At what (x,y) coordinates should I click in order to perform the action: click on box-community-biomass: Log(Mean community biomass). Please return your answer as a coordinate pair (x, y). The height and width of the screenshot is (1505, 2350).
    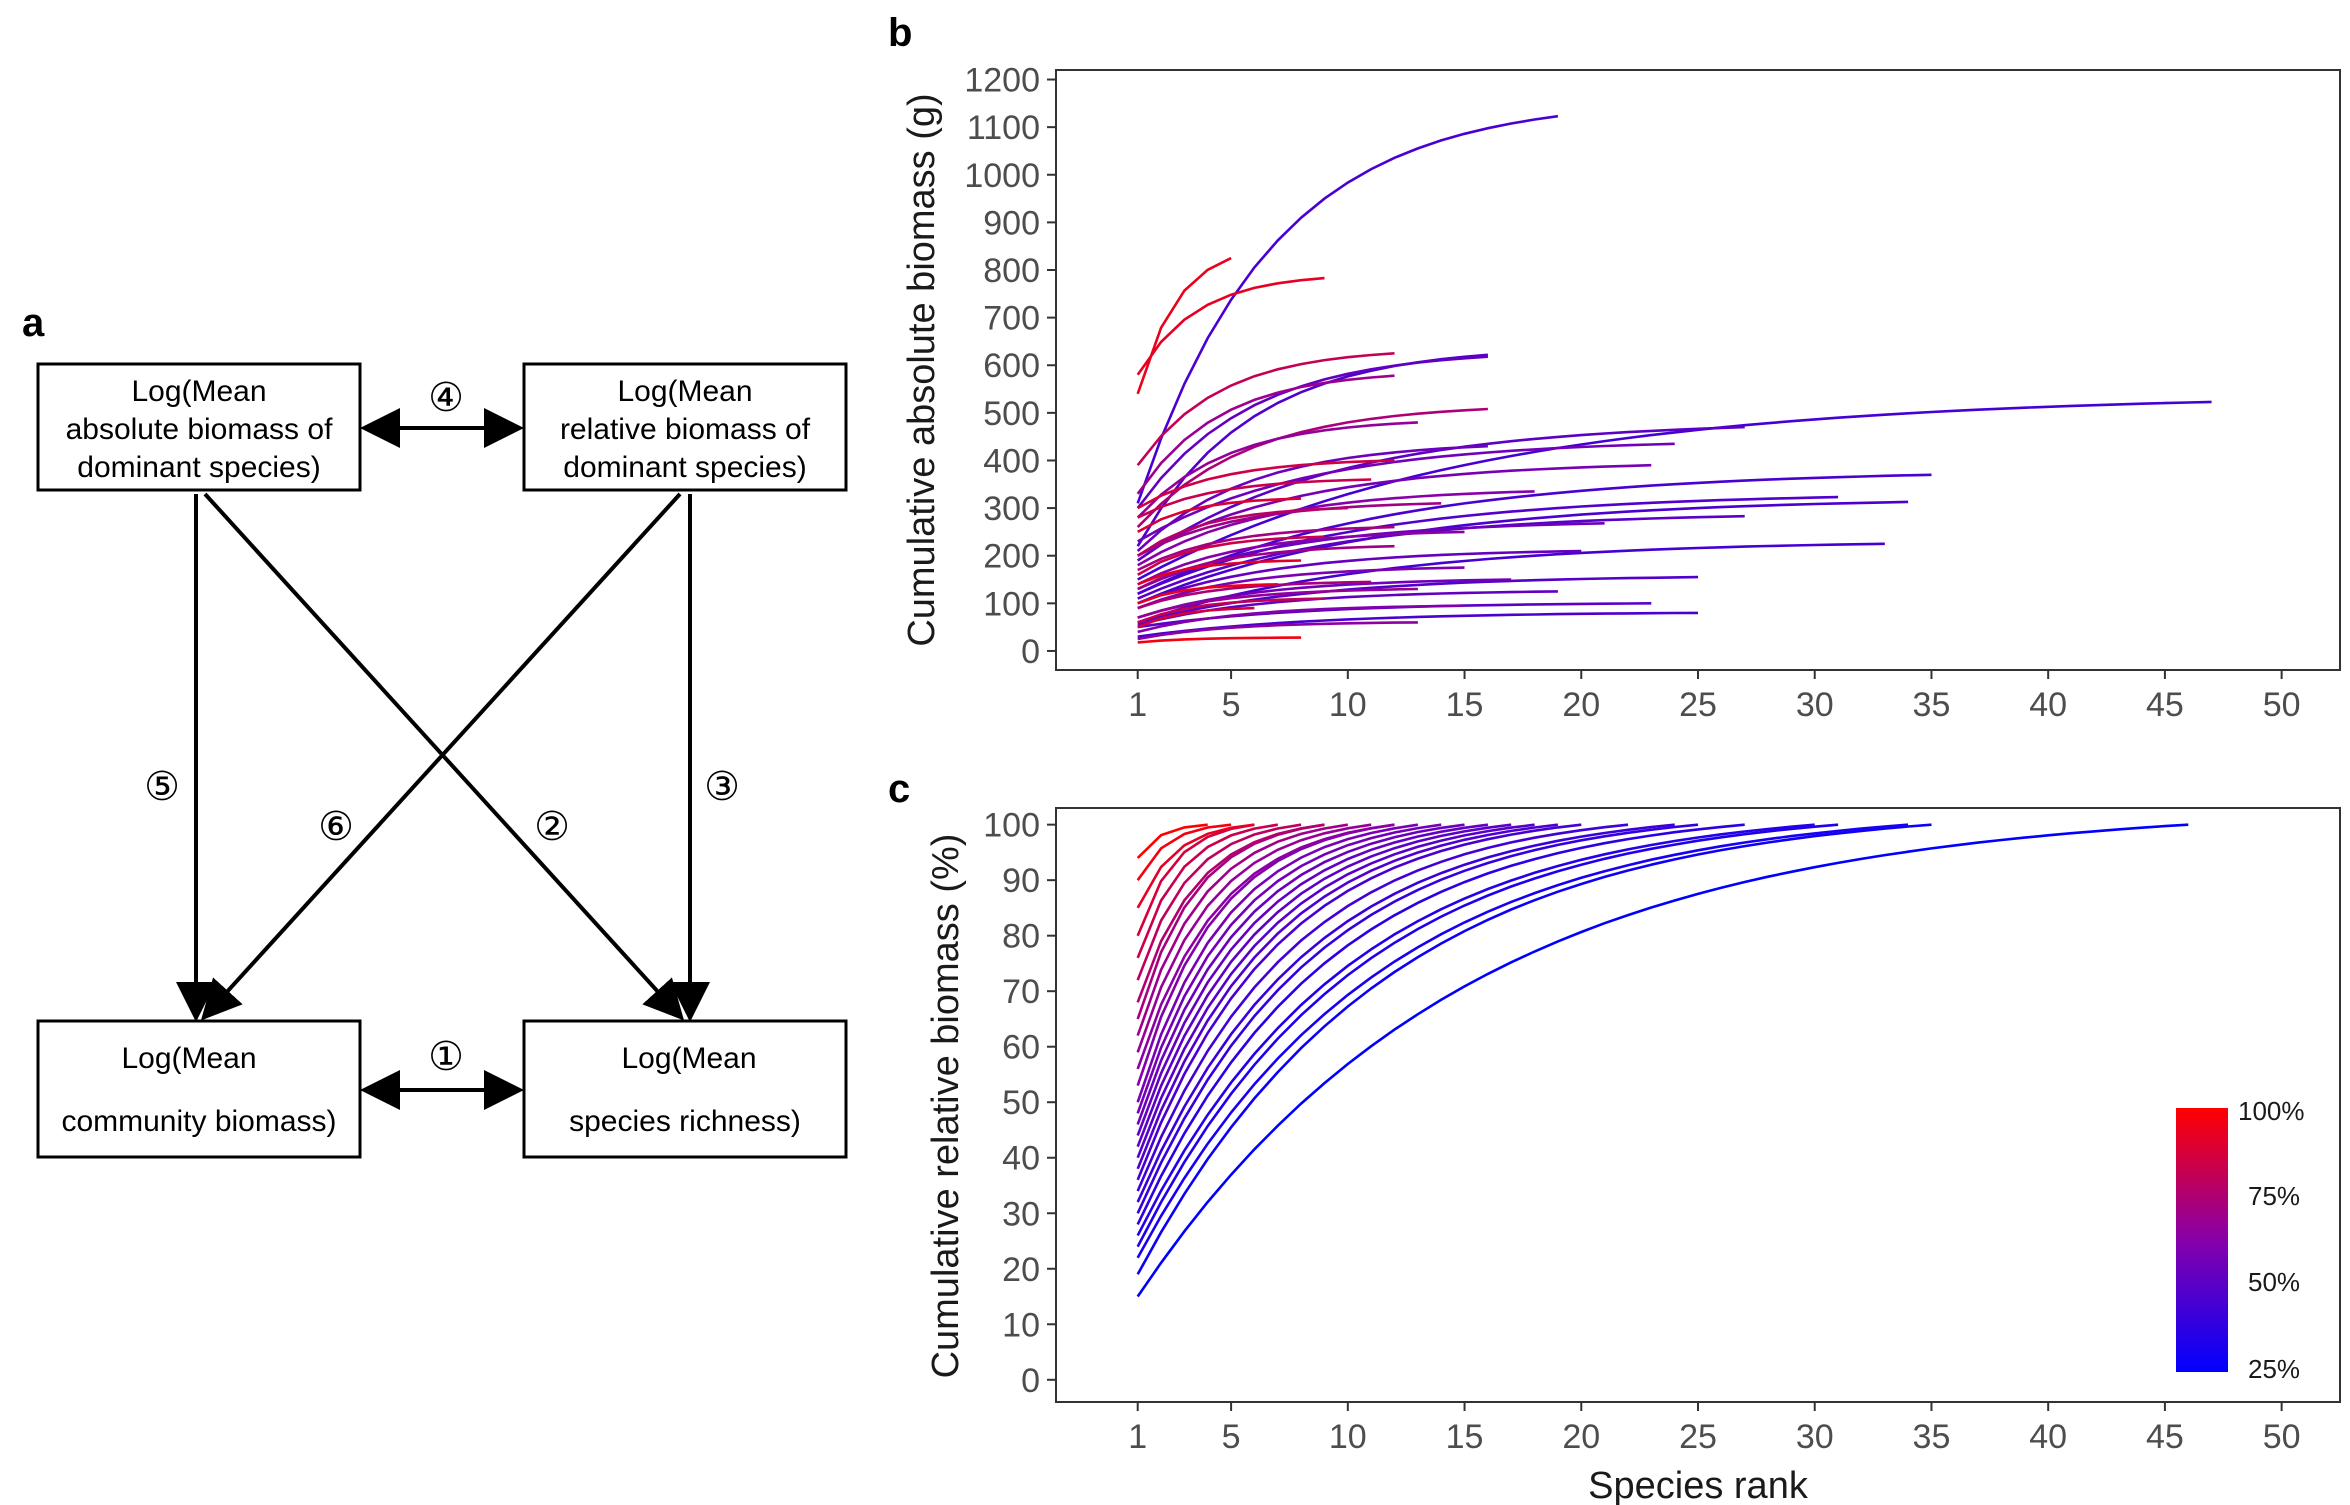
    Looking at the image, I should click on (199, 1089).